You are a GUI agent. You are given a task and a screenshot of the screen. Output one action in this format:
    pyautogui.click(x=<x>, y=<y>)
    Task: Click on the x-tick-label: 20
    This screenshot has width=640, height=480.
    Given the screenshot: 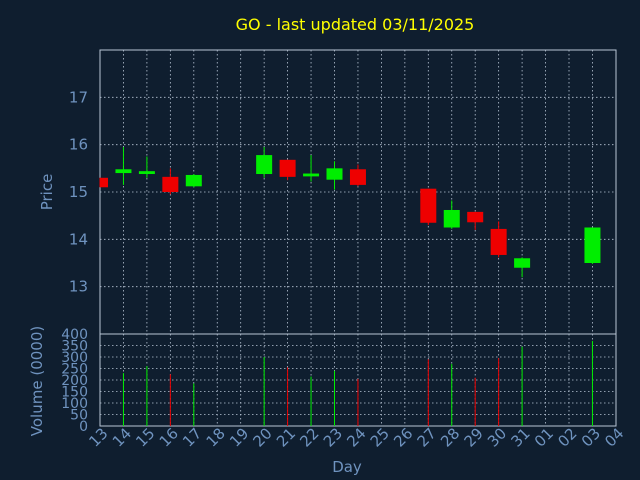 What is the action you would take?
    pyautogui.click(x=262, y=437)
    